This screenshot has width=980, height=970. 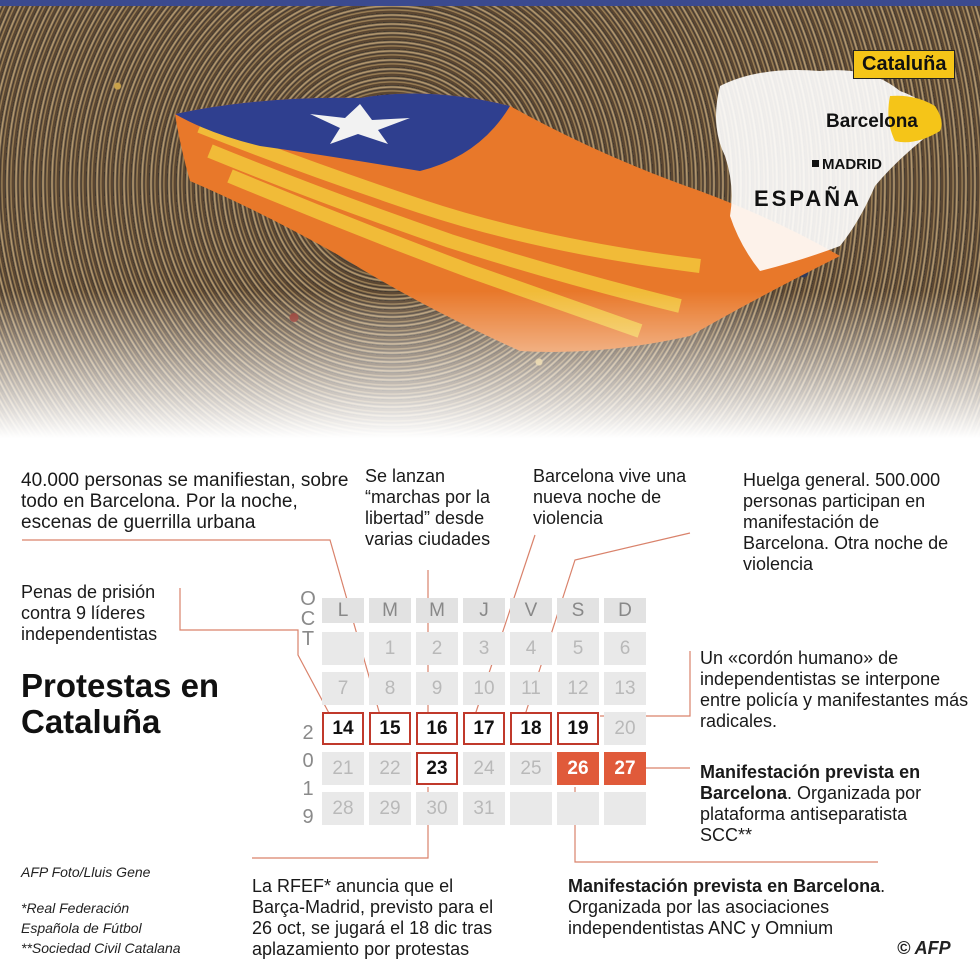 What do you see at coordinates (484, 768) in the screenshot?
I see `calendar-day: 24` at bounding box center [484, 768].